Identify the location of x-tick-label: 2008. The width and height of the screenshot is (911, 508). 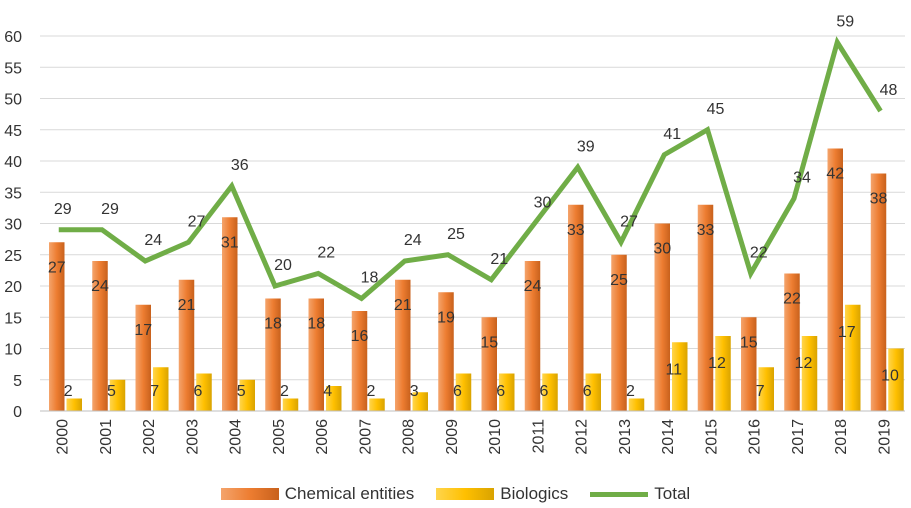
(409, 437).